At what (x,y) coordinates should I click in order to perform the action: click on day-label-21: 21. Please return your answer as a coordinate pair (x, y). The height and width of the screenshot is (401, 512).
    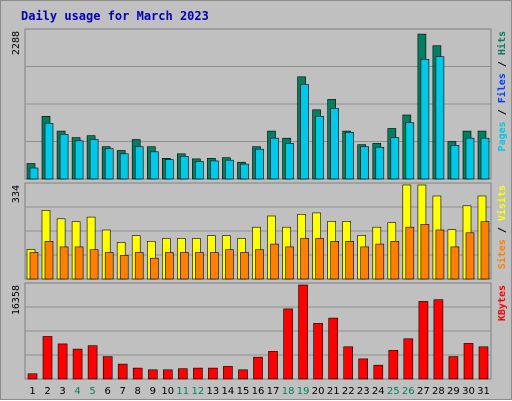
    Looking at the image, I should click on (333, 391).